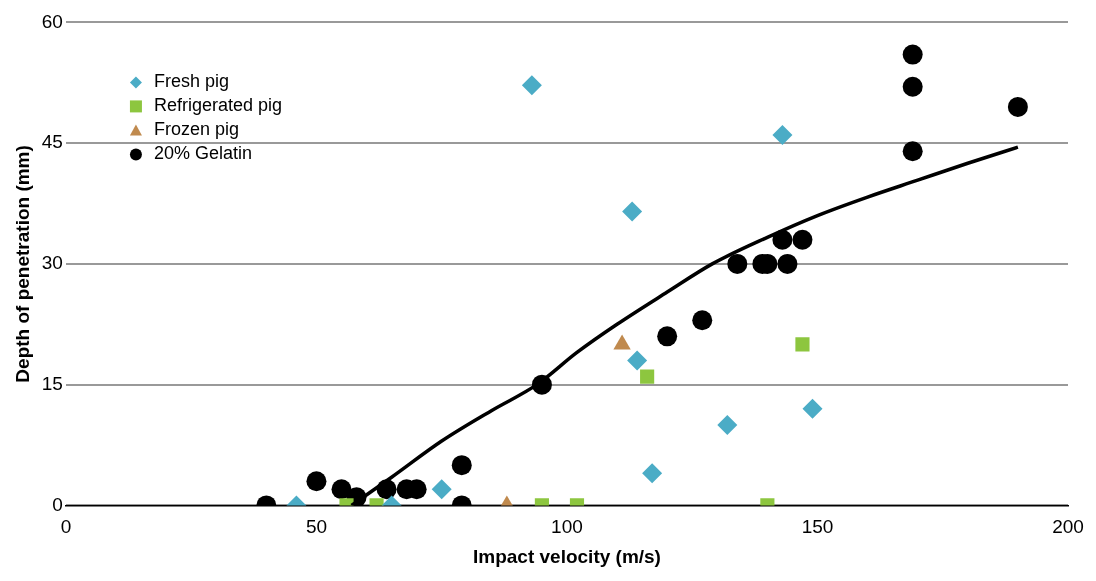 Image resolution: width=1096 pixels, height=581 pixels. I want to click on y-tick-label: 30, so click(52, 263).